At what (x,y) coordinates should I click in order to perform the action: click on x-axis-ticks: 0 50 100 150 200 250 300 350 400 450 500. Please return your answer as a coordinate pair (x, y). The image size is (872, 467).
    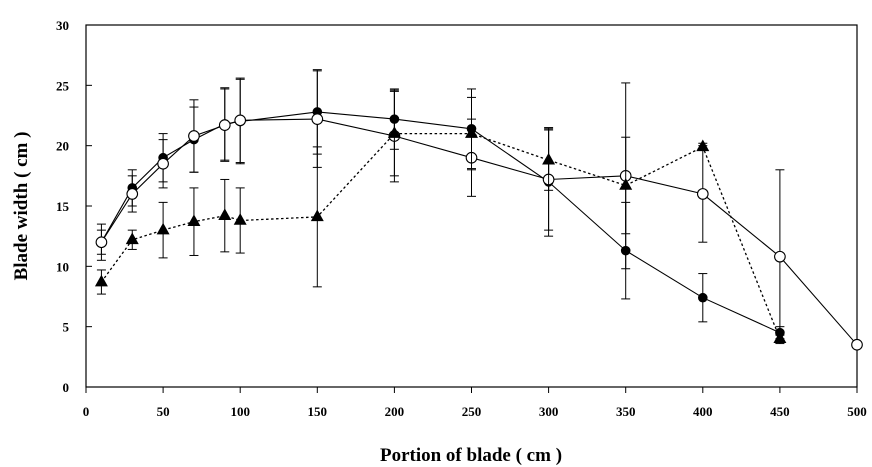
    Looking at the image, I should click on (475, 403).